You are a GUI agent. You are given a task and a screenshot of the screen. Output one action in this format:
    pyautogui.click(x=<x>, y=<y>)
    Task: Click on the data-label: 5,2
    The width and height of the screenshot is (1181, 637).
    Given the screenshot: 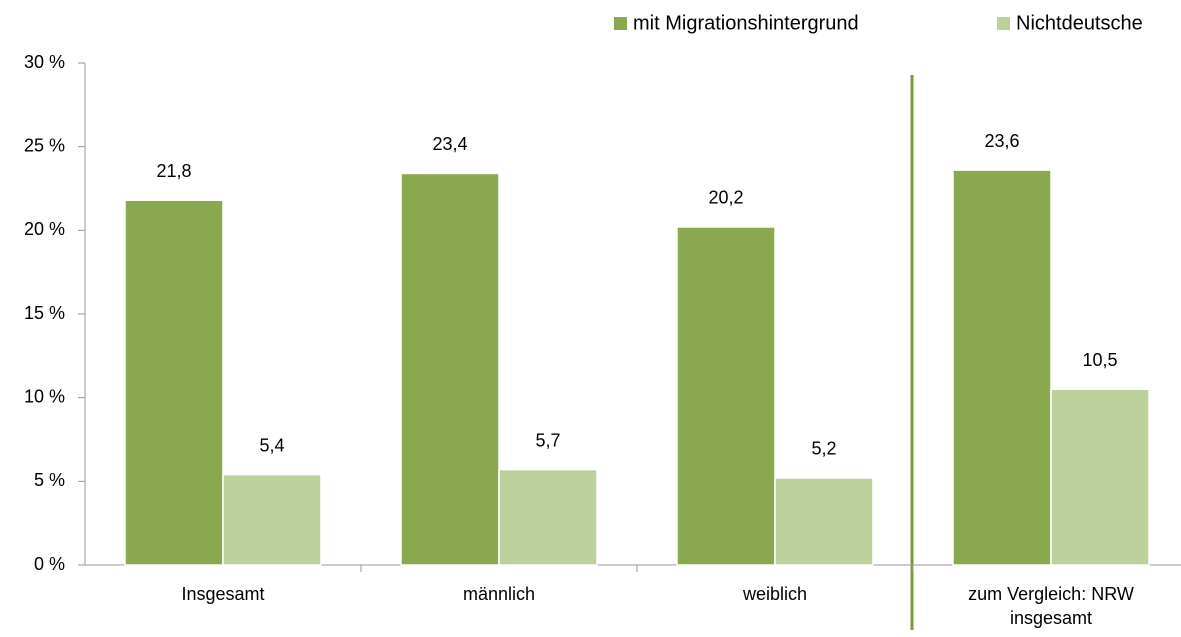 What is the action you would take?
    pyautogui.click(x=823, y=449)
    